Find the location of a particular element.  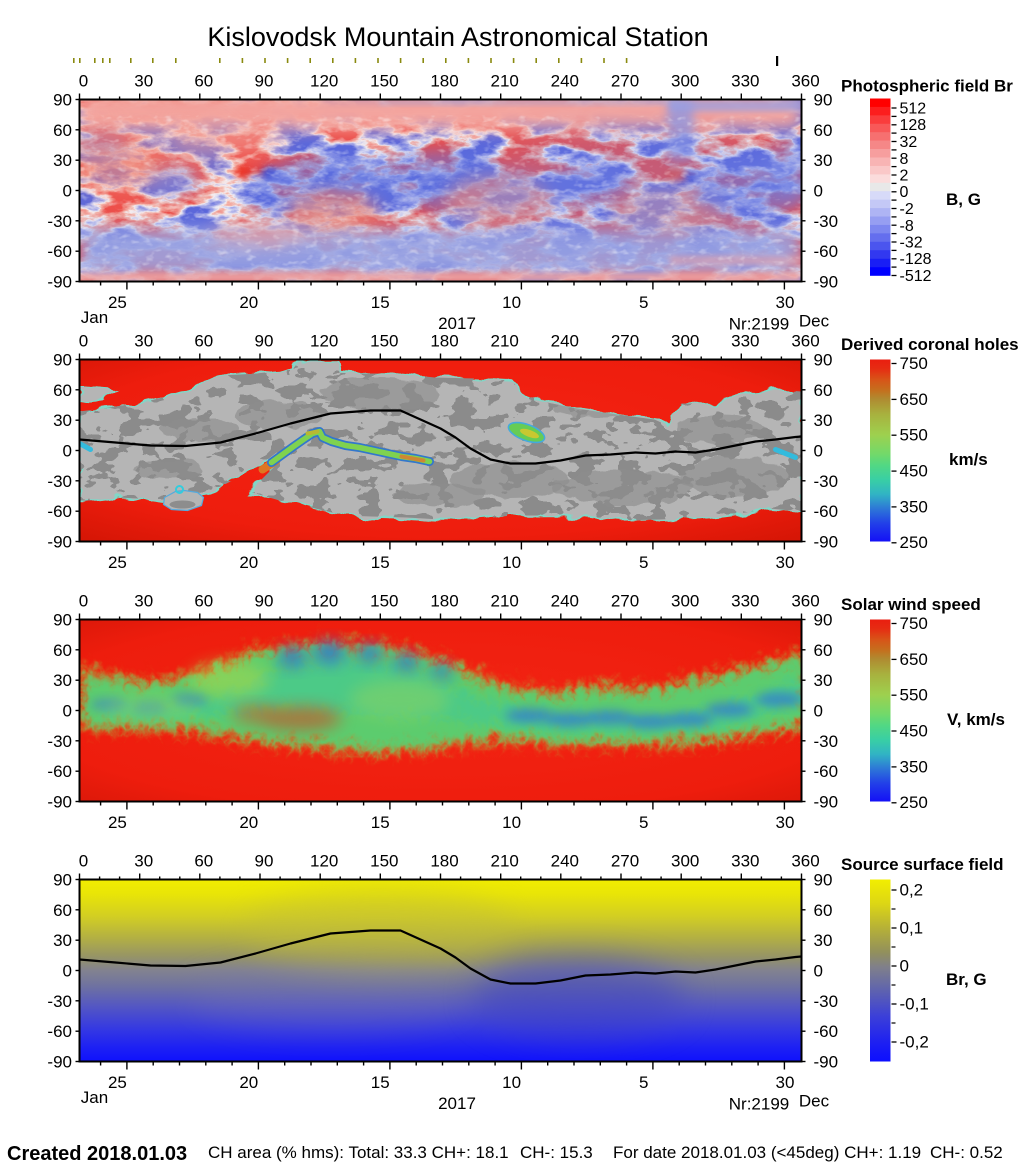

svg-text: 550 is located at coordinates (914, 435).